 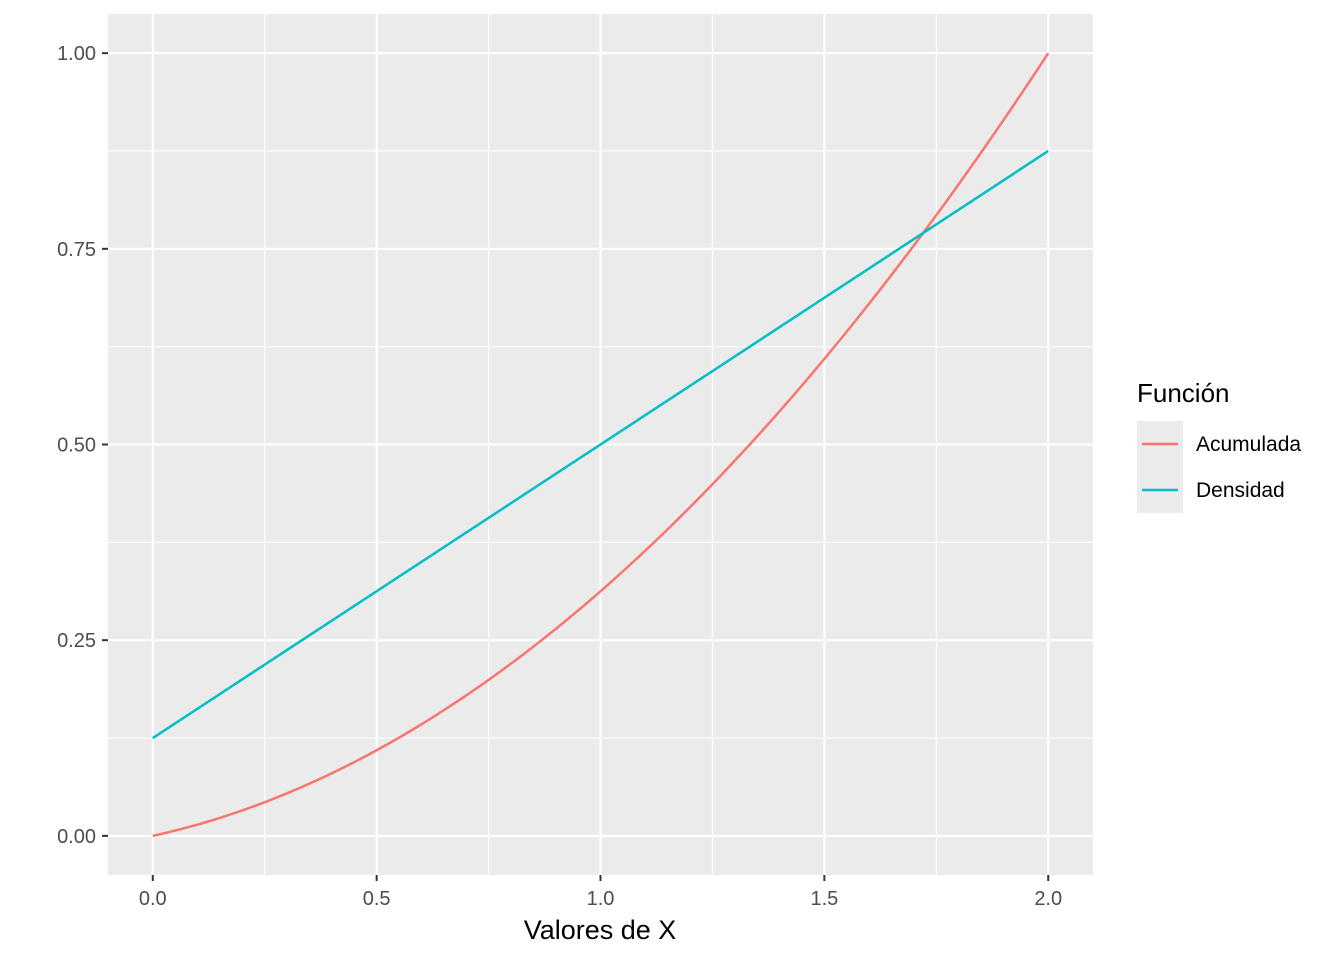 What do you see at coordinates (76, 446) in the screenshot?
I see `y-tick-label: 0.50` at bounding box center [76, 446].